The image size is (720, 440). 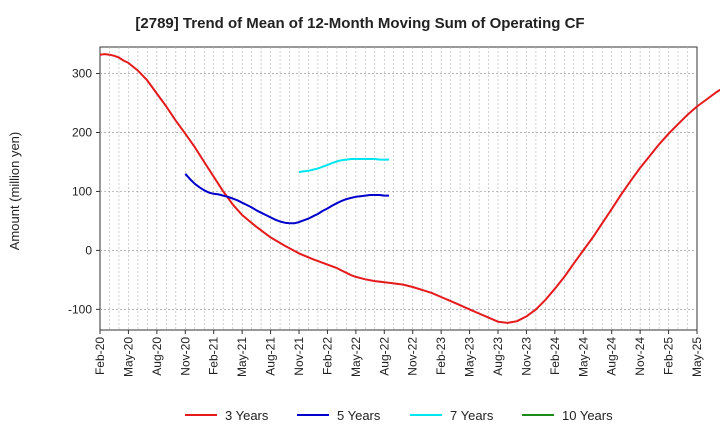 I want to click on x-tick-label: Aug-23, so click(x=498, y=356).